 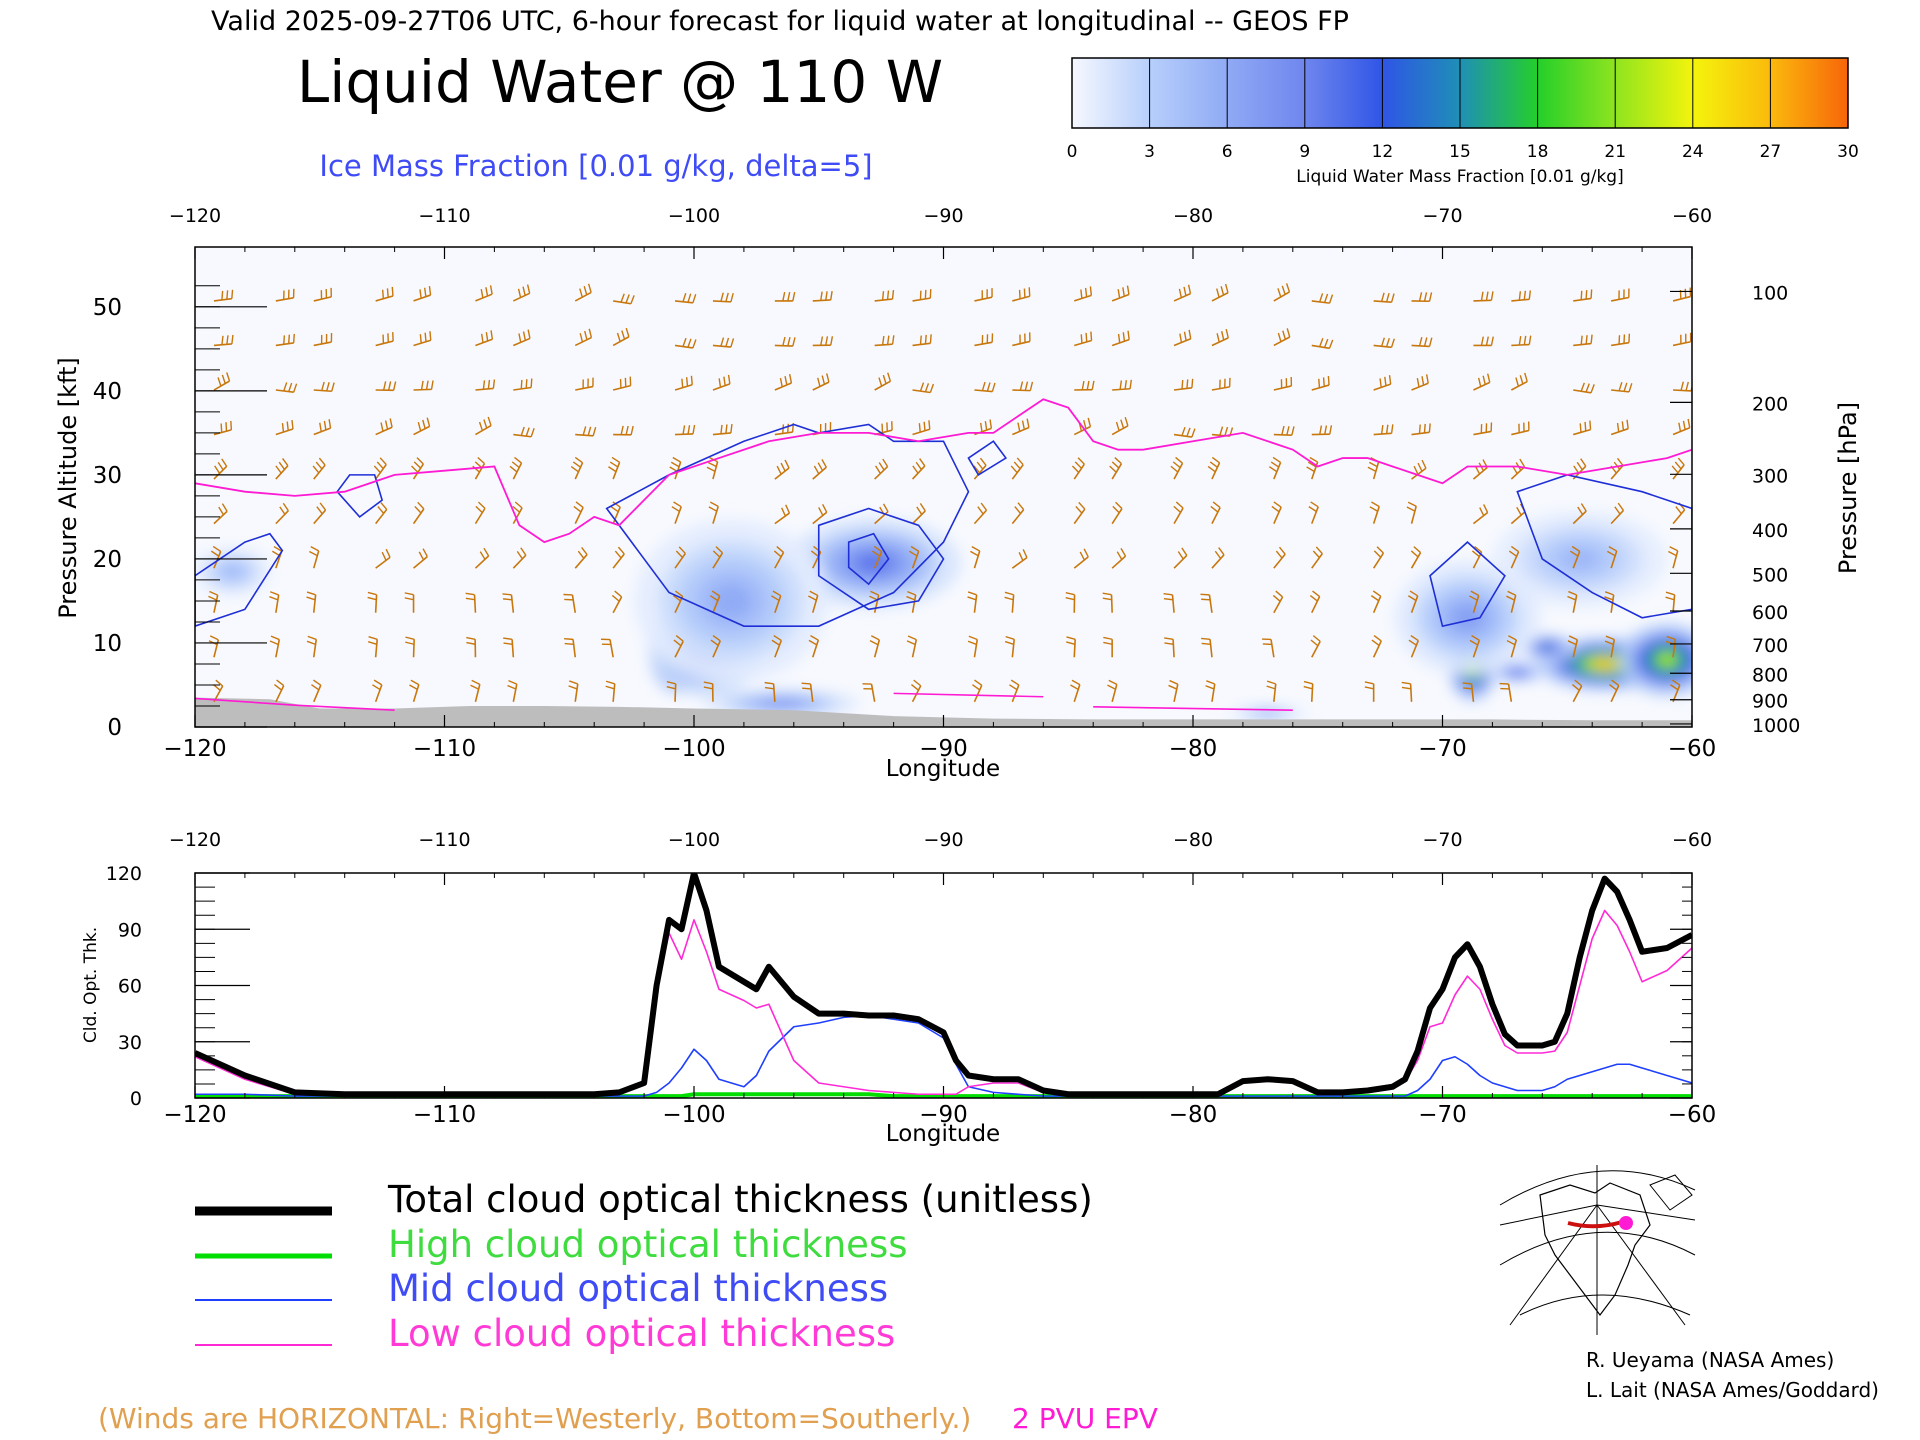 What do you see at coordinates (1848, 152) in the screenshot?
I see `colorbar-tick-label: 30` at bounding box center [1848, 152].